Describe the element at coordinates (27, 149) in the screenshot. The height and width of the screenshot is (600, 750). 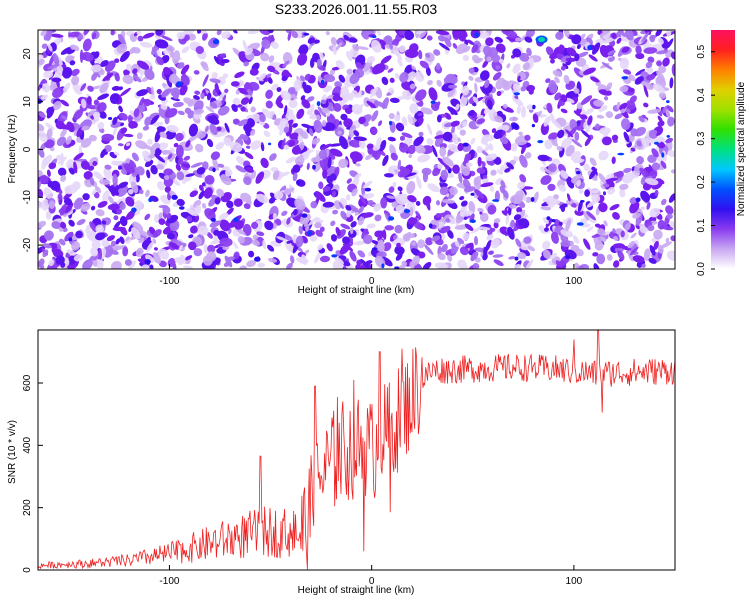
I see `heatmap-y-tick-label: 0` at that location.